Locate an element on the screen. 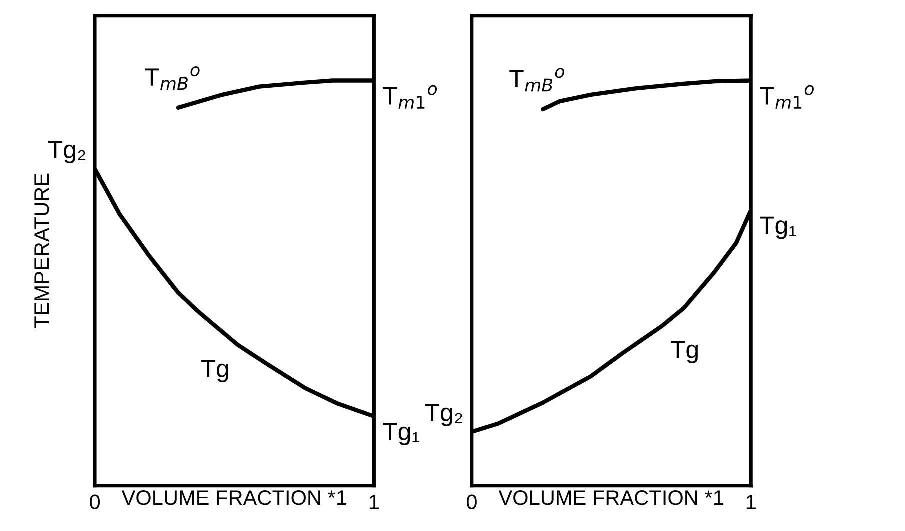 This screenshot has width=905, height=531. y-axis-title: TEMPERATURE is located at coordinates (42, 251).